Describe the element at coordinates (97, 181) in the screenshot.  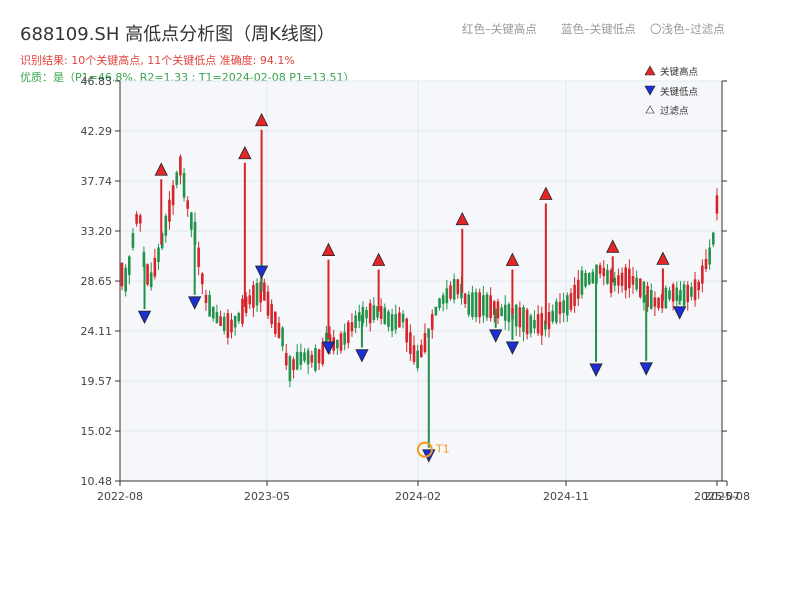
I see `y-tick-label: 37.74` at that location.